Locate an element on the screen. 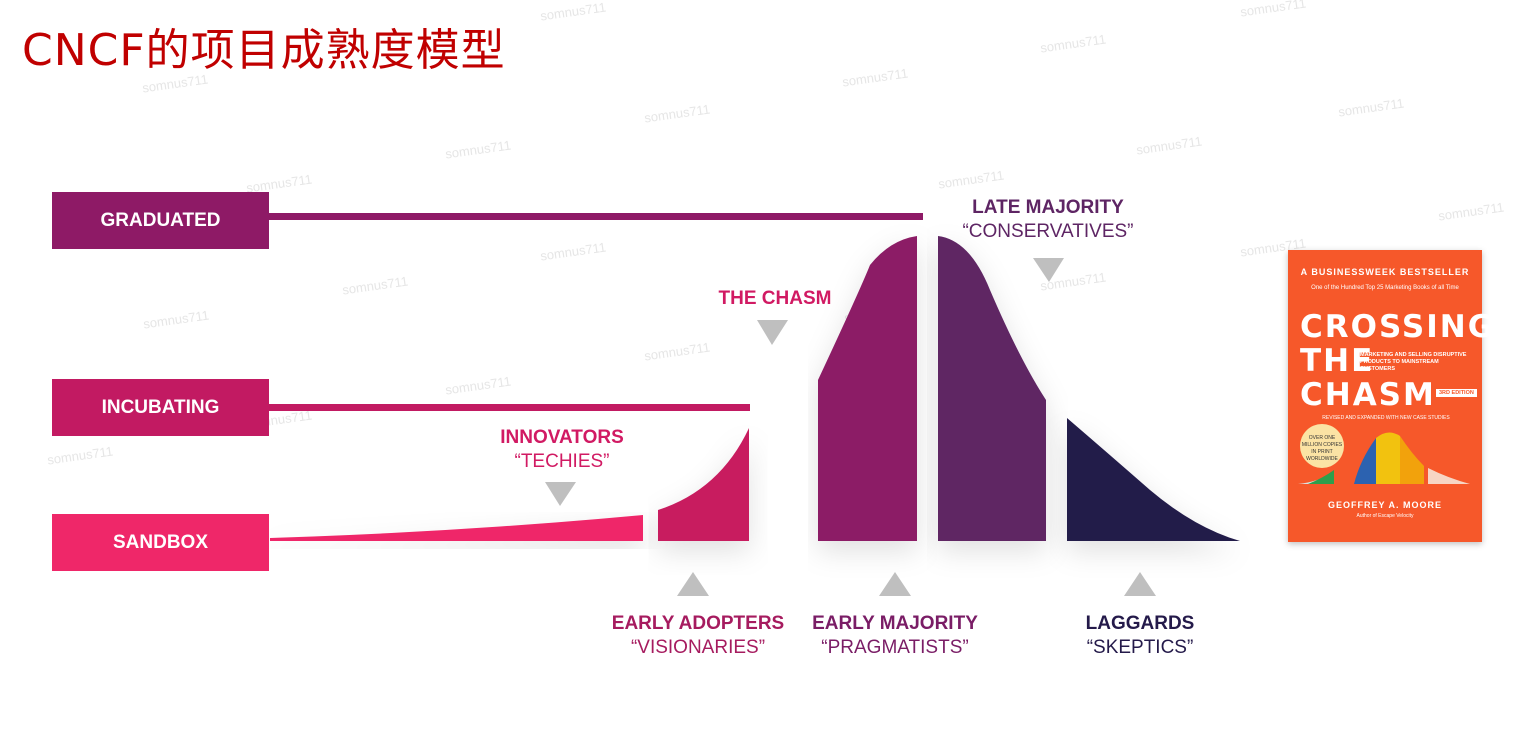 This screenshot has width=1532, height=748. late-majority-arrow is located at coordinates (1048, 270).